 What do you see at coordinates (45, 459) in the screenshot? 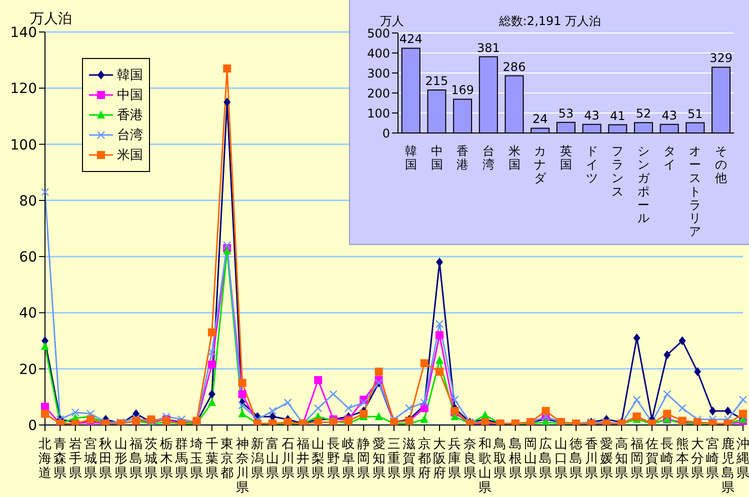
I see `x-tick-label: 北海道` at bounding box center [45, 459].